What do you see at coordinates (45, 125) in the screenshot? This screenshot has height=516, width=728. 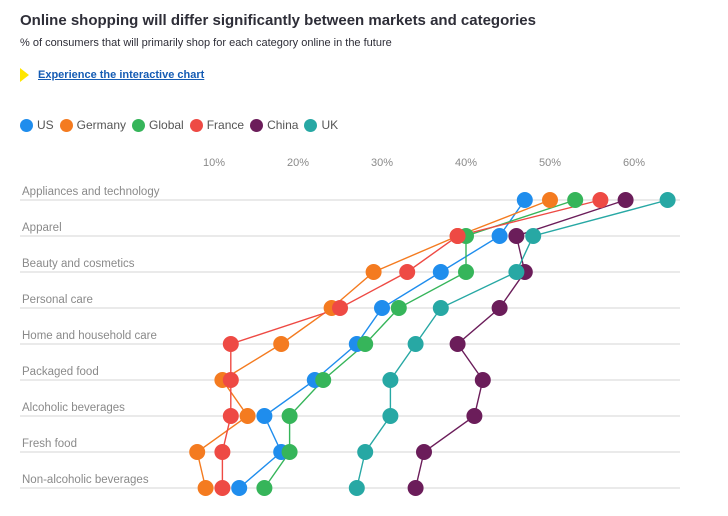 I see `legend-label: US` at bounding box center [45, 125].